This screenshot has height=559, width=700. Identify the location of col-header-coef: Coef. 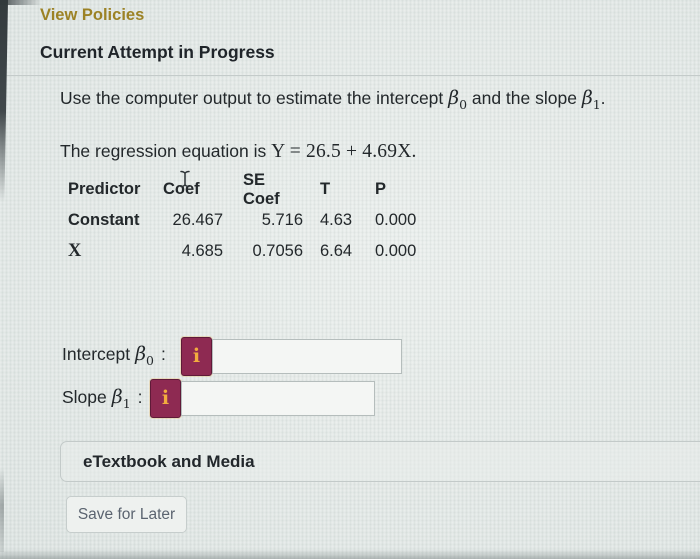
(181, 189).